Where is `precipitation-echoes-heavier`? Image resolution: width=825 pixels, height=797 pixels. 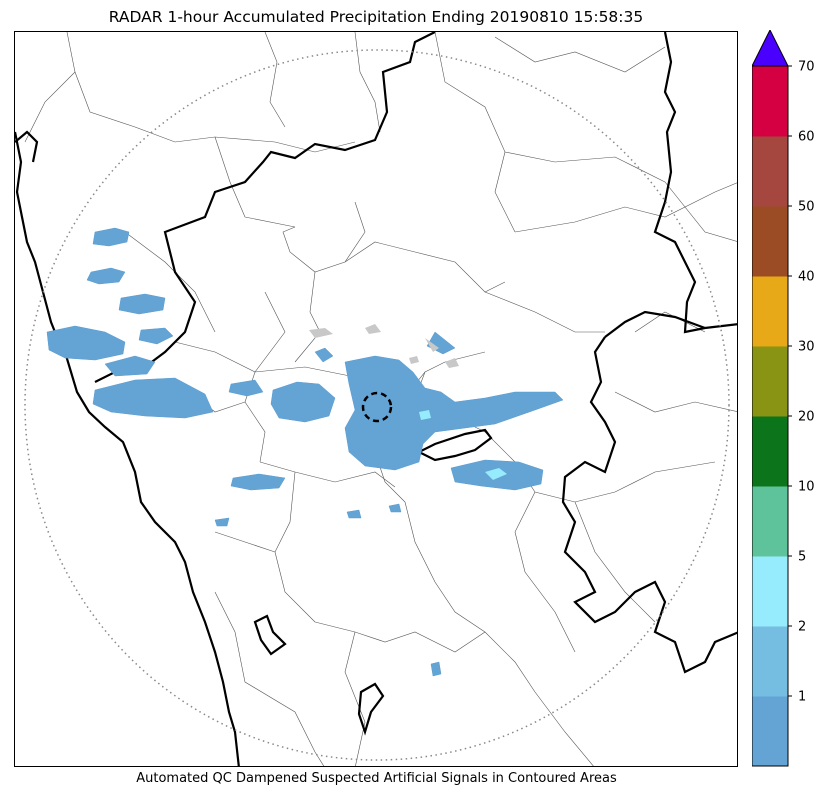 precipitation-echoes-heavier is located at coordinates (463, 445).